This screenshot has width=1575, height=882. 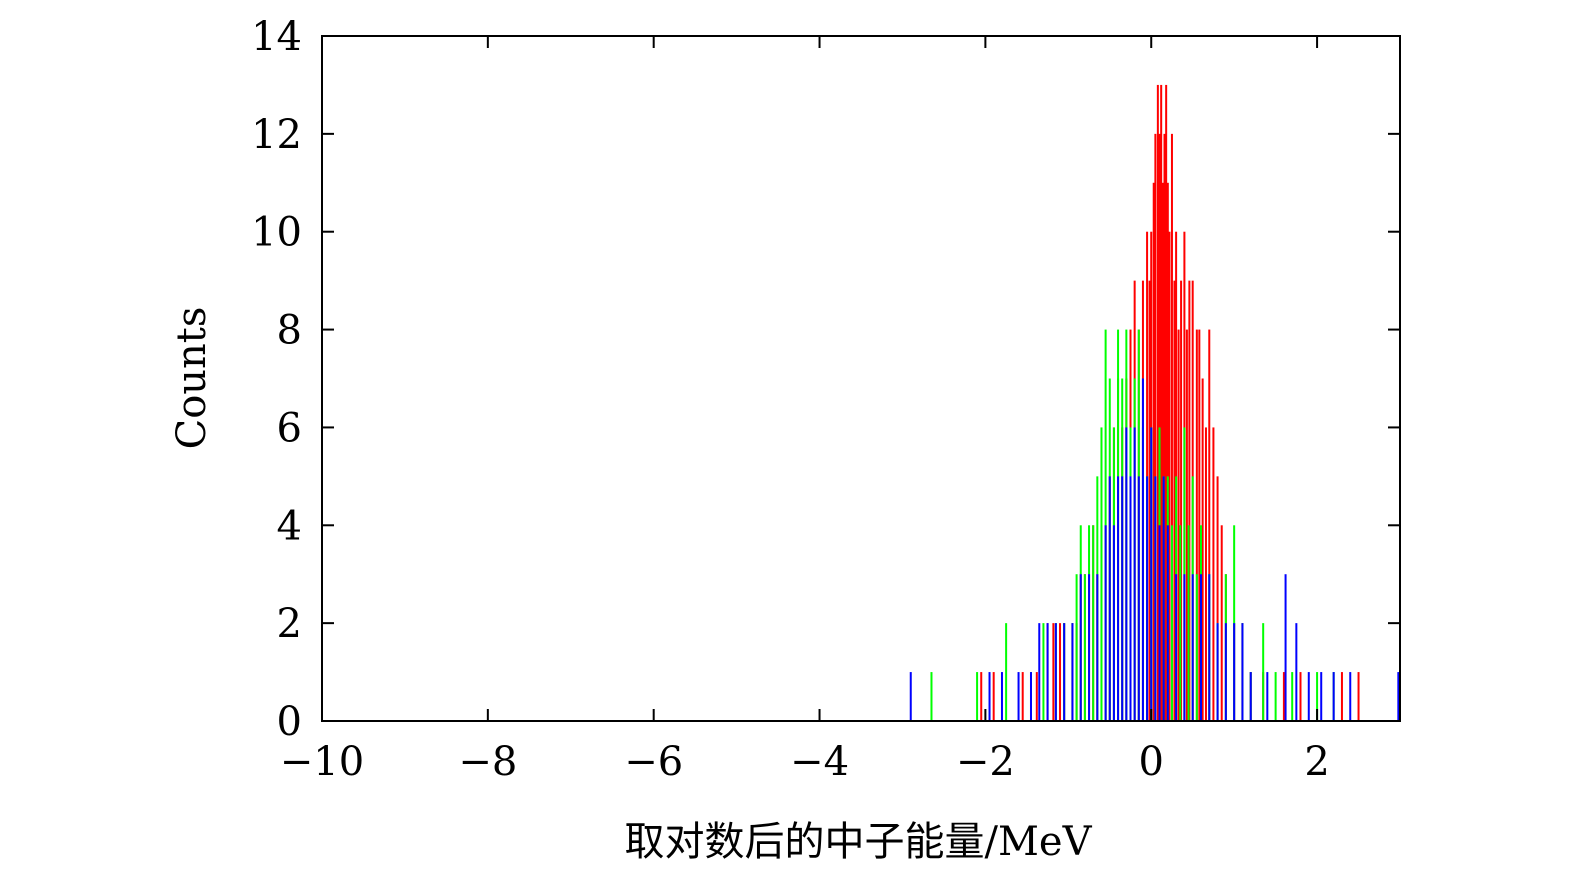 What do you see at coordinates (276, 135) in the screenshot?
I see `y-tick-label: 12` at bounding box center [276, 135].